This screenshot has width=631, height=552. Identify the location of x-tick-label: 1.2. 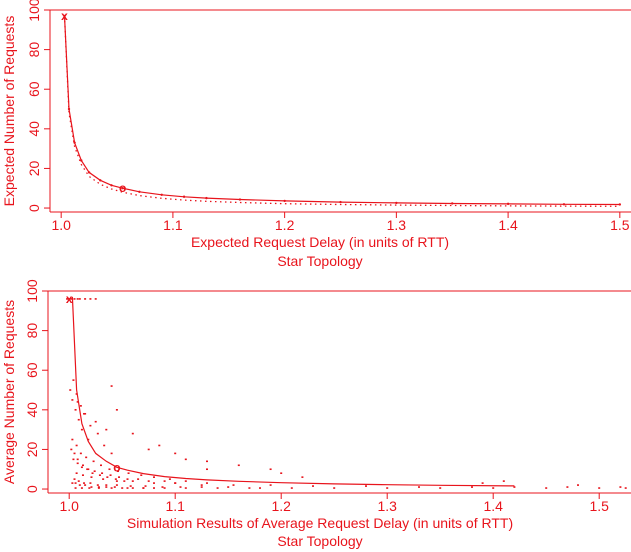
(281, 506).